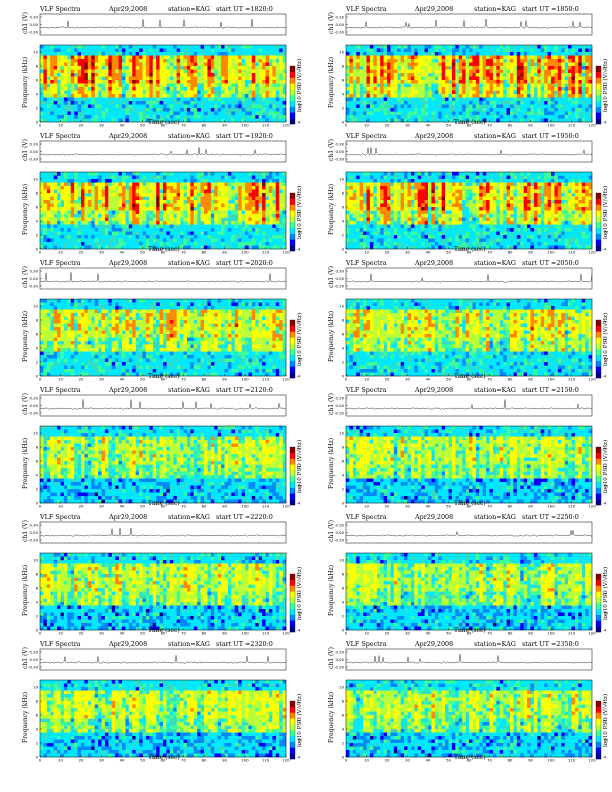 This screenshot has height=792, width=612. Describe the element at coordinates (142, 252) in the screenshot. I see `time-tick-label: 50` at that location.